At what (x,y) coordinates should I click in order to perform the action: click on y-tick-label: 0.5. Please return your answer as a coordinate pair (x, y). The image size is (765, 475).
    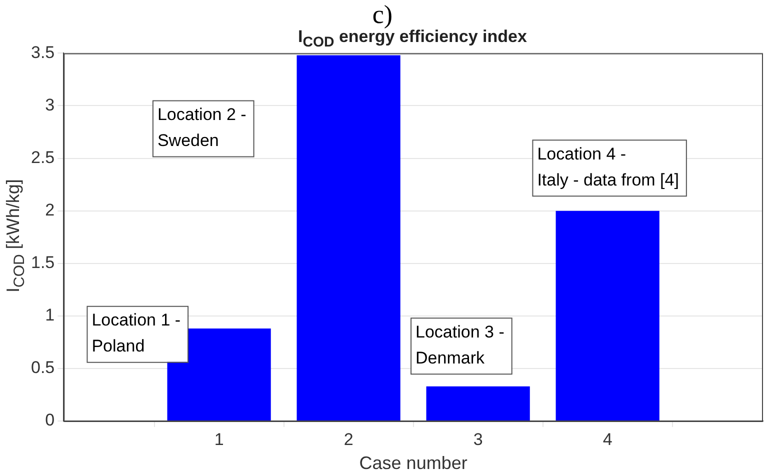
    Looking at the image, I should click on (42, 368).